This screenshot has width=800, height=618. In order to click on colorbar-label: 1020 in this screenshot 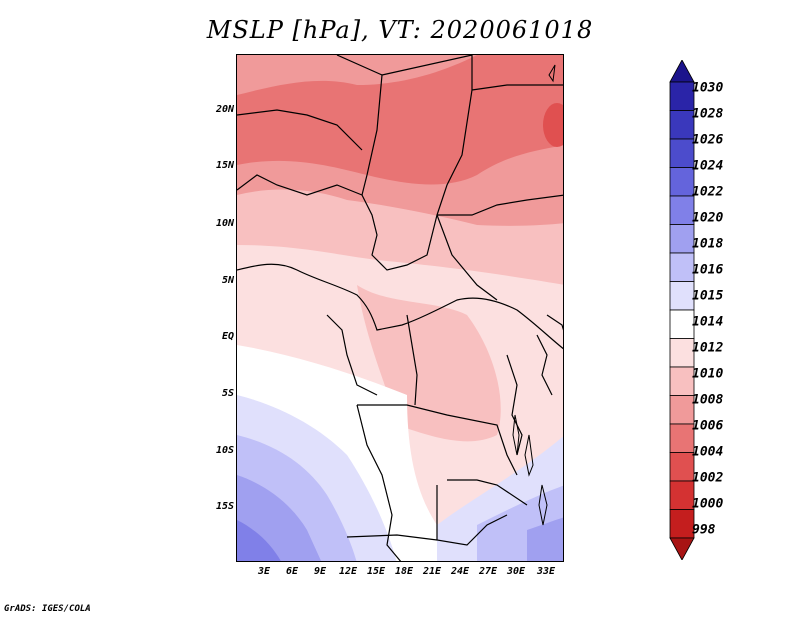, I will do `click(708, 218)`.